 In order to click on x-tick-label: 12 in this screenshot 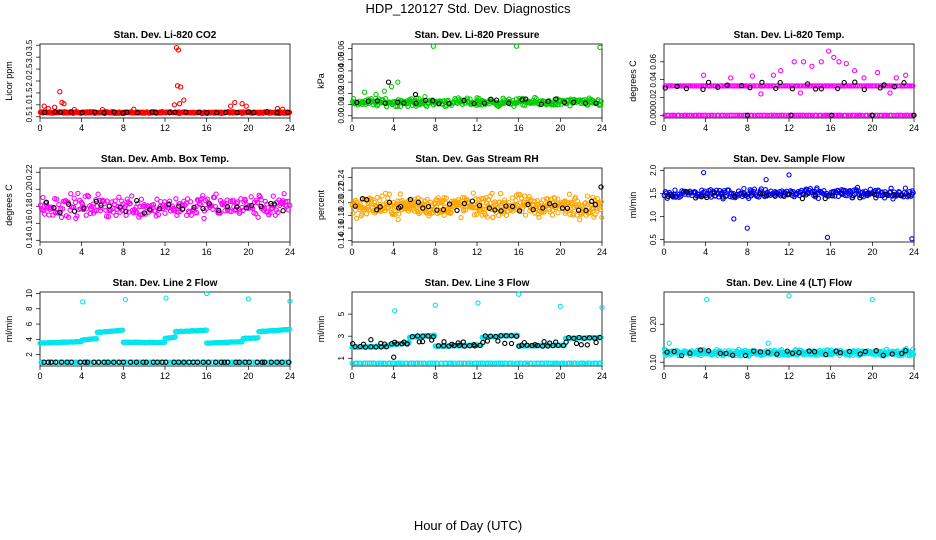, I will do `click(165, 128)`.